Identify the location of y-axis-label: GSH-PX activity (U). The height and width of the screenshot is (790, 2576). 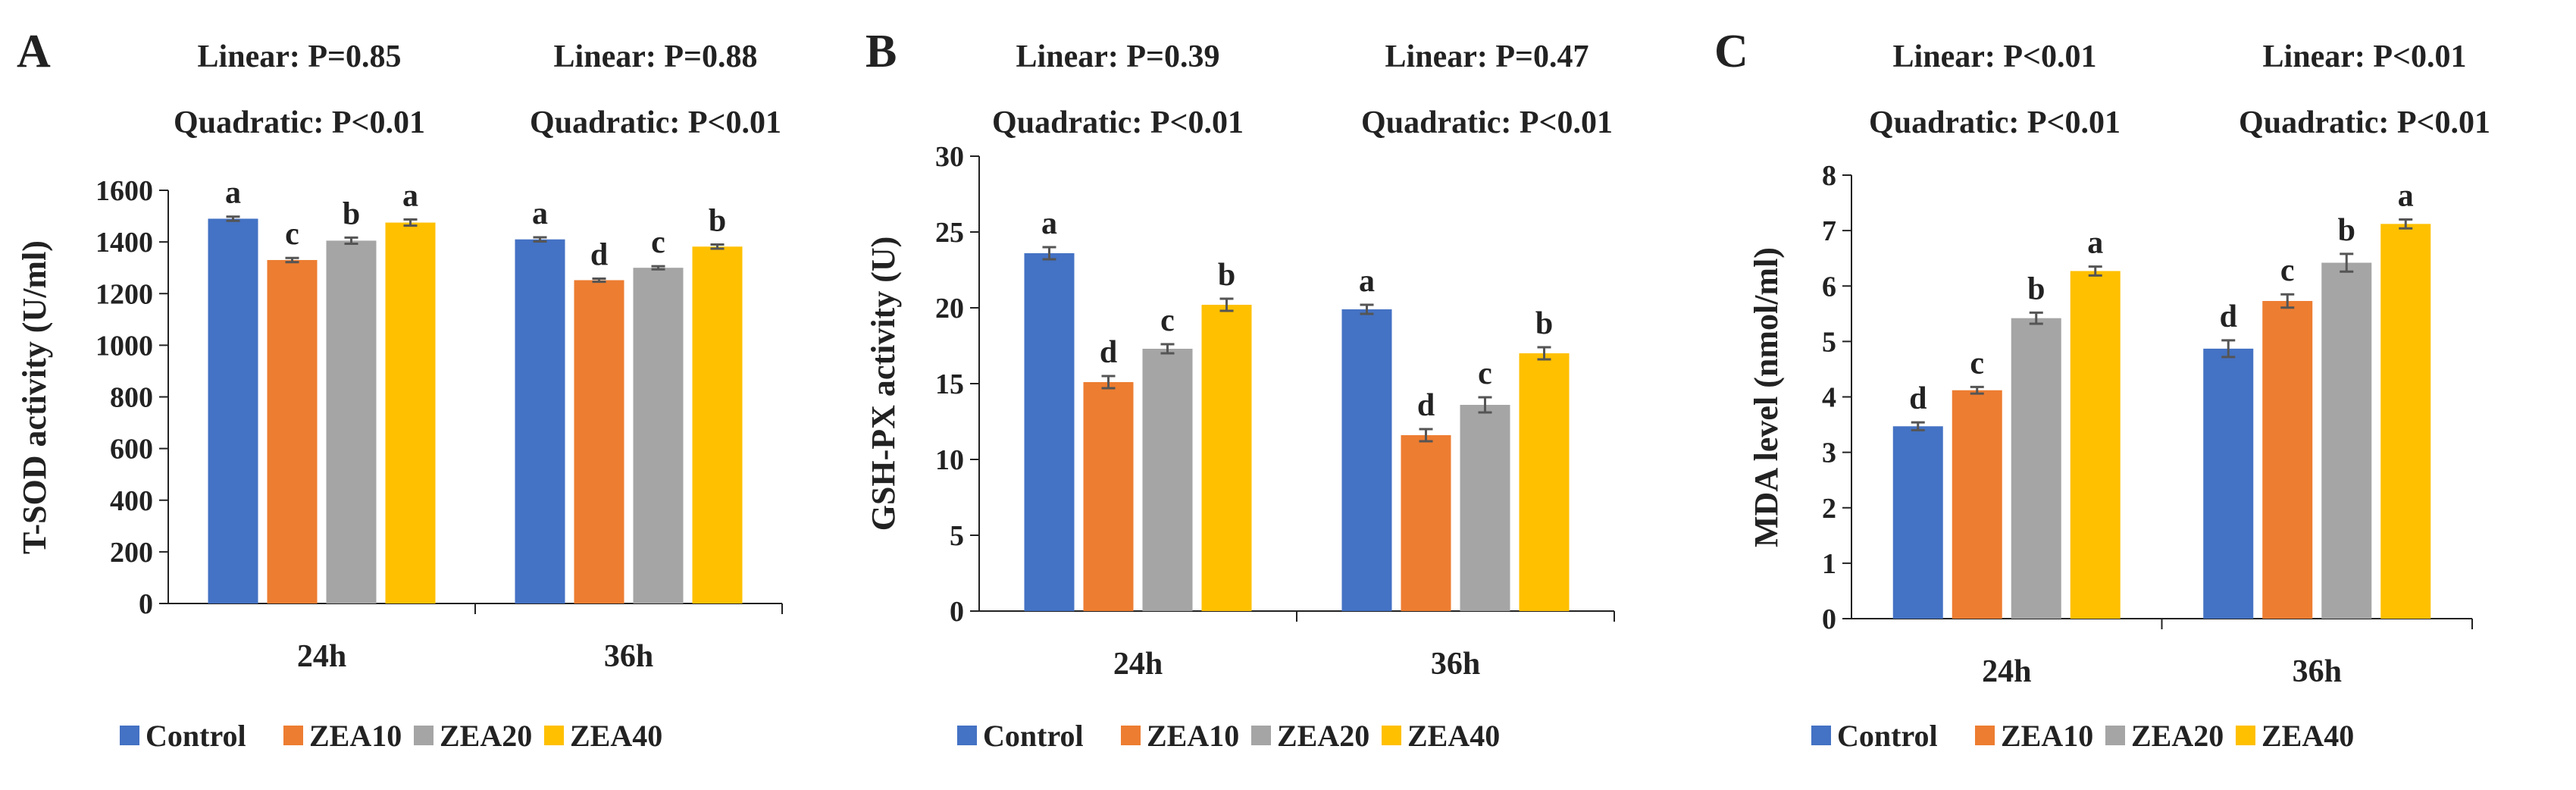
(883, 384).